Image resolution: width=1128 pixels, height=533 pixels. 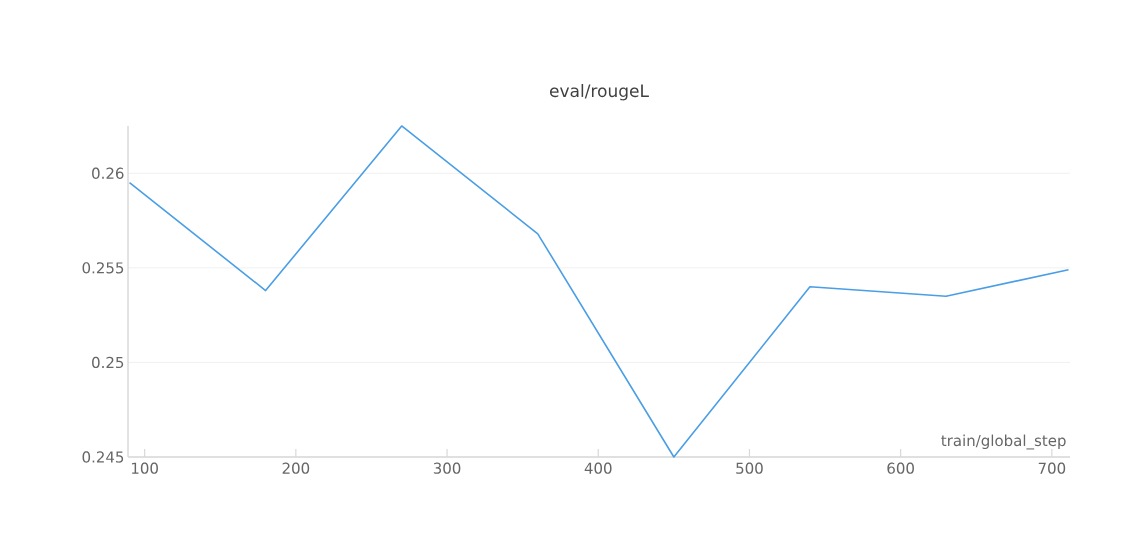 What do you see at coordinates (599, 92) in the screenshot?
I see `chart-title: eval/rougeL` at bounding box center [599, 92].